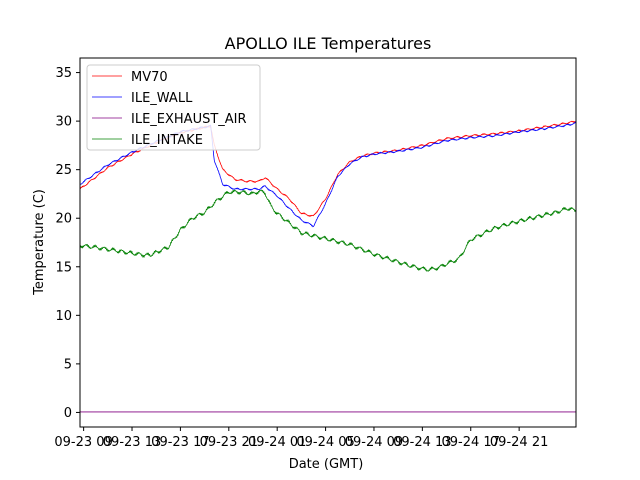 The image size is (640, 480). What do you see at coordinates (326, 464) in the screenshot?
I see `x-axis-label: Date (GMT)` at bounding box center [326, 464].